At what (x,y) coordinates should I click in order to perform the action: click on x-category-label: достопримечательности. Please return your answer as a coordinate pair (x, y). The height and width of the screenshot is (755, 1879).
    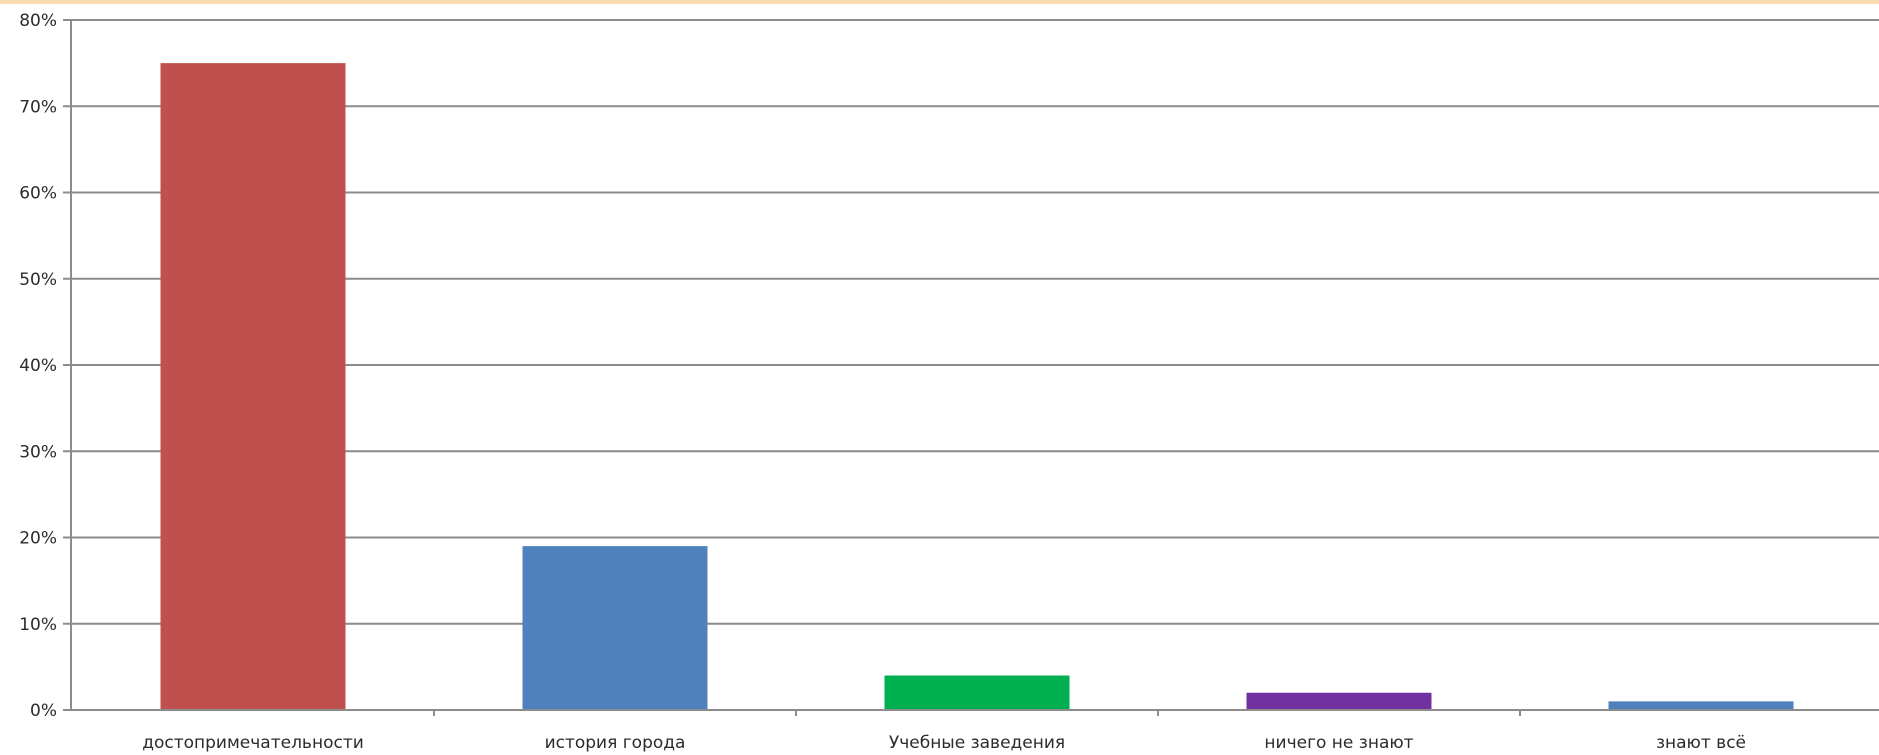
    Looking at the image, I should click on (253, 743).